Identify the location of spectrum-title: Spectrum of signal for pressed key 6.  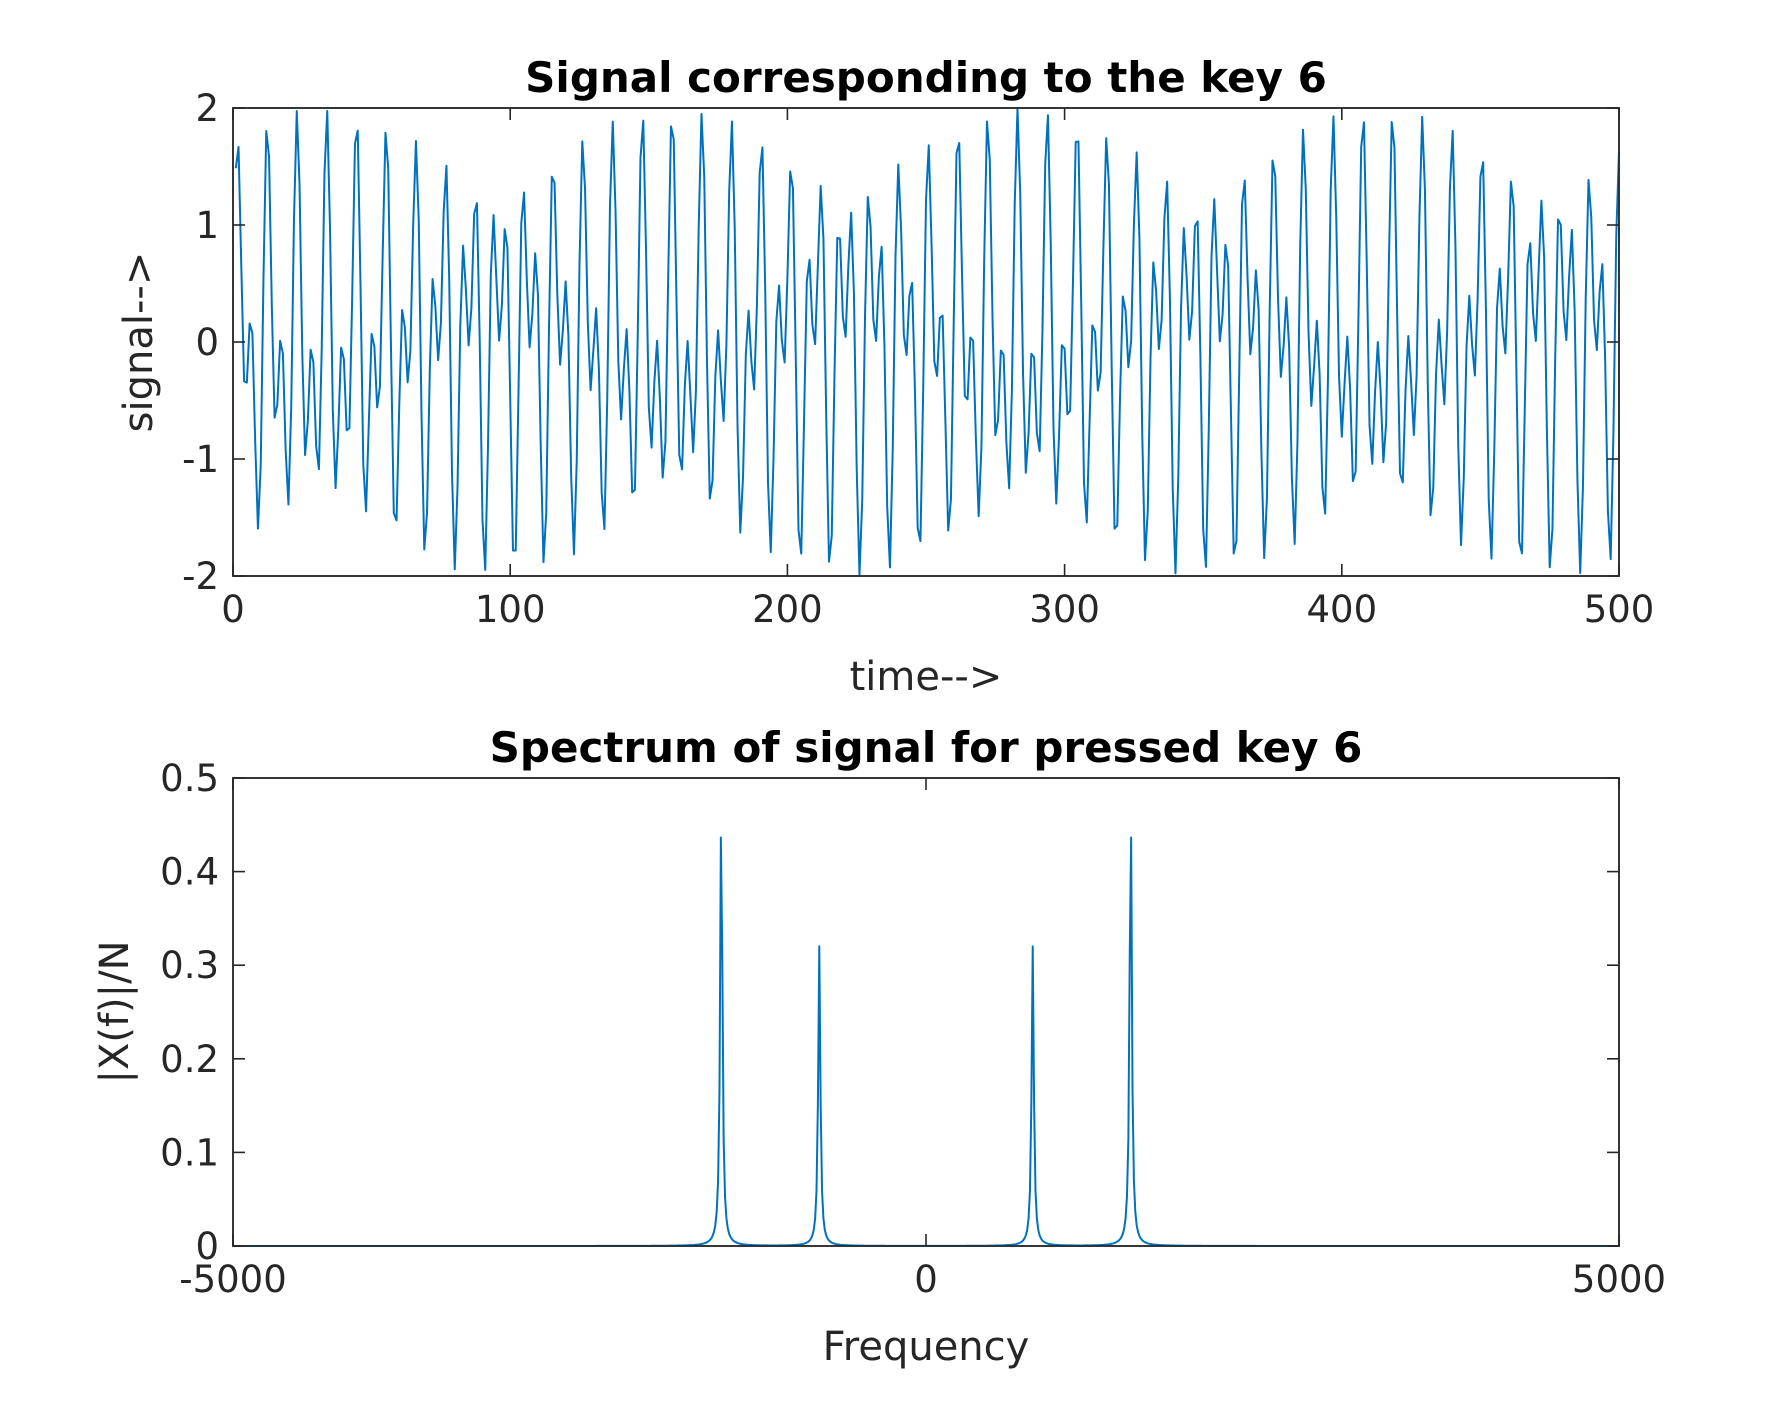
(926, 747).